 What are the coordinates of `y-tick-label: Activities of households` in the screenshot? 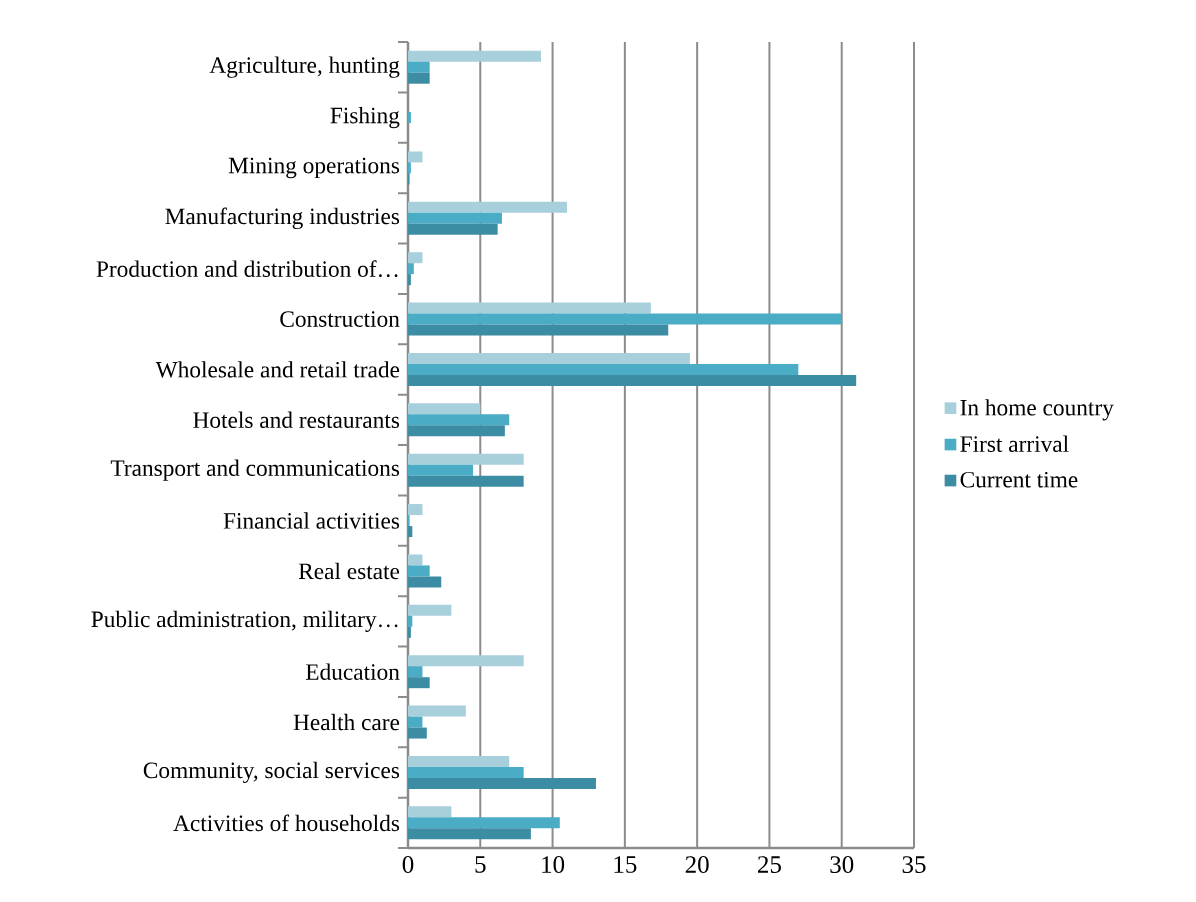 It's located at (286, 823).